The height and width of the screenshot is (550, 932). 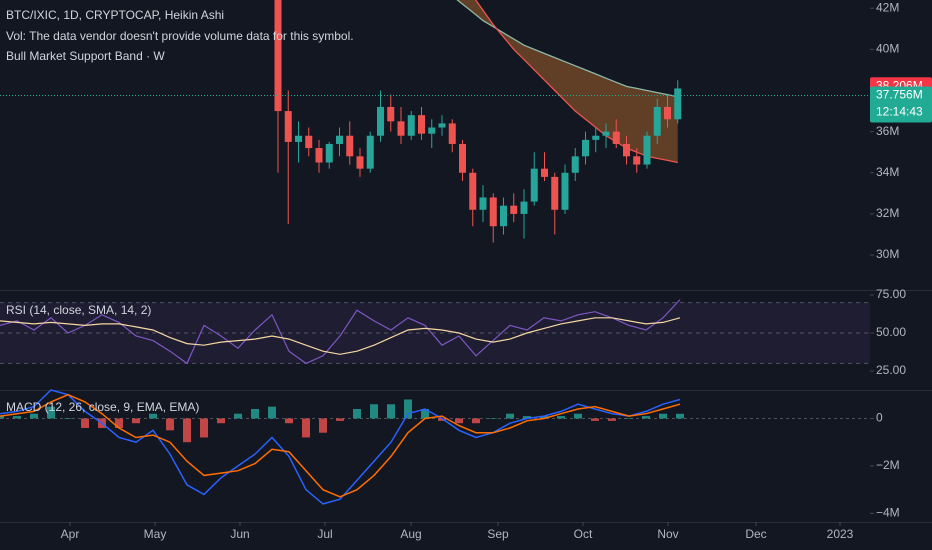 What do you see at coordinates (239, 534) in the screenshot?
I see `time-label: Jun` at bounding box center [239, 534].